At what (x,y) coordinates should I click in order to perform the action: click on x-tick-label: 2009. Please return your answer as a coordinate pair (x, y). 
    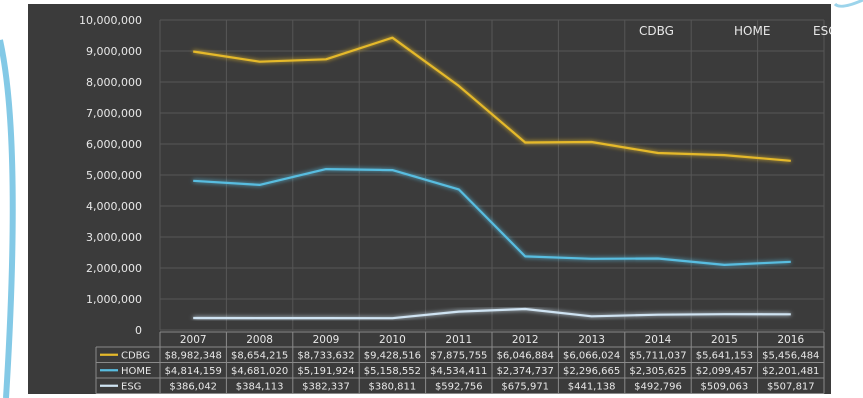
    Looking at the image, I should click on (326, 340).